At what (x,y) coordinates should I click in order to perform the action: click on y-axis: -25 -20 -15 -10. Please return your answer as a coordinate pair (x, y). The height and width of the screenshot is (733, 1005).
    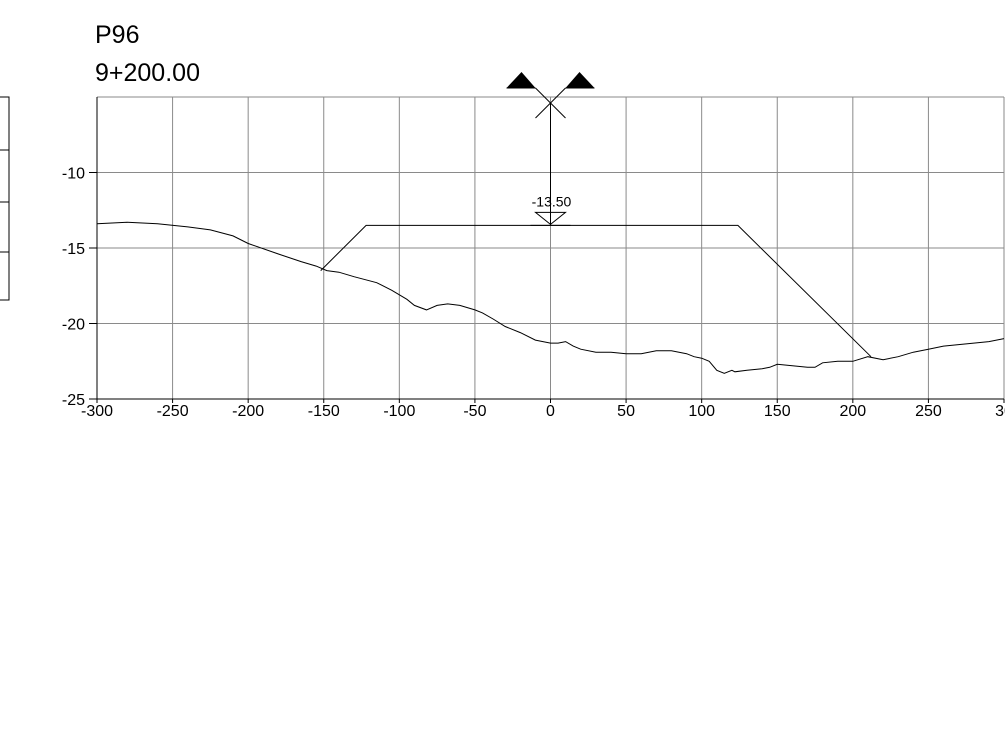
    Looking at the image, I should click on (79, 287).